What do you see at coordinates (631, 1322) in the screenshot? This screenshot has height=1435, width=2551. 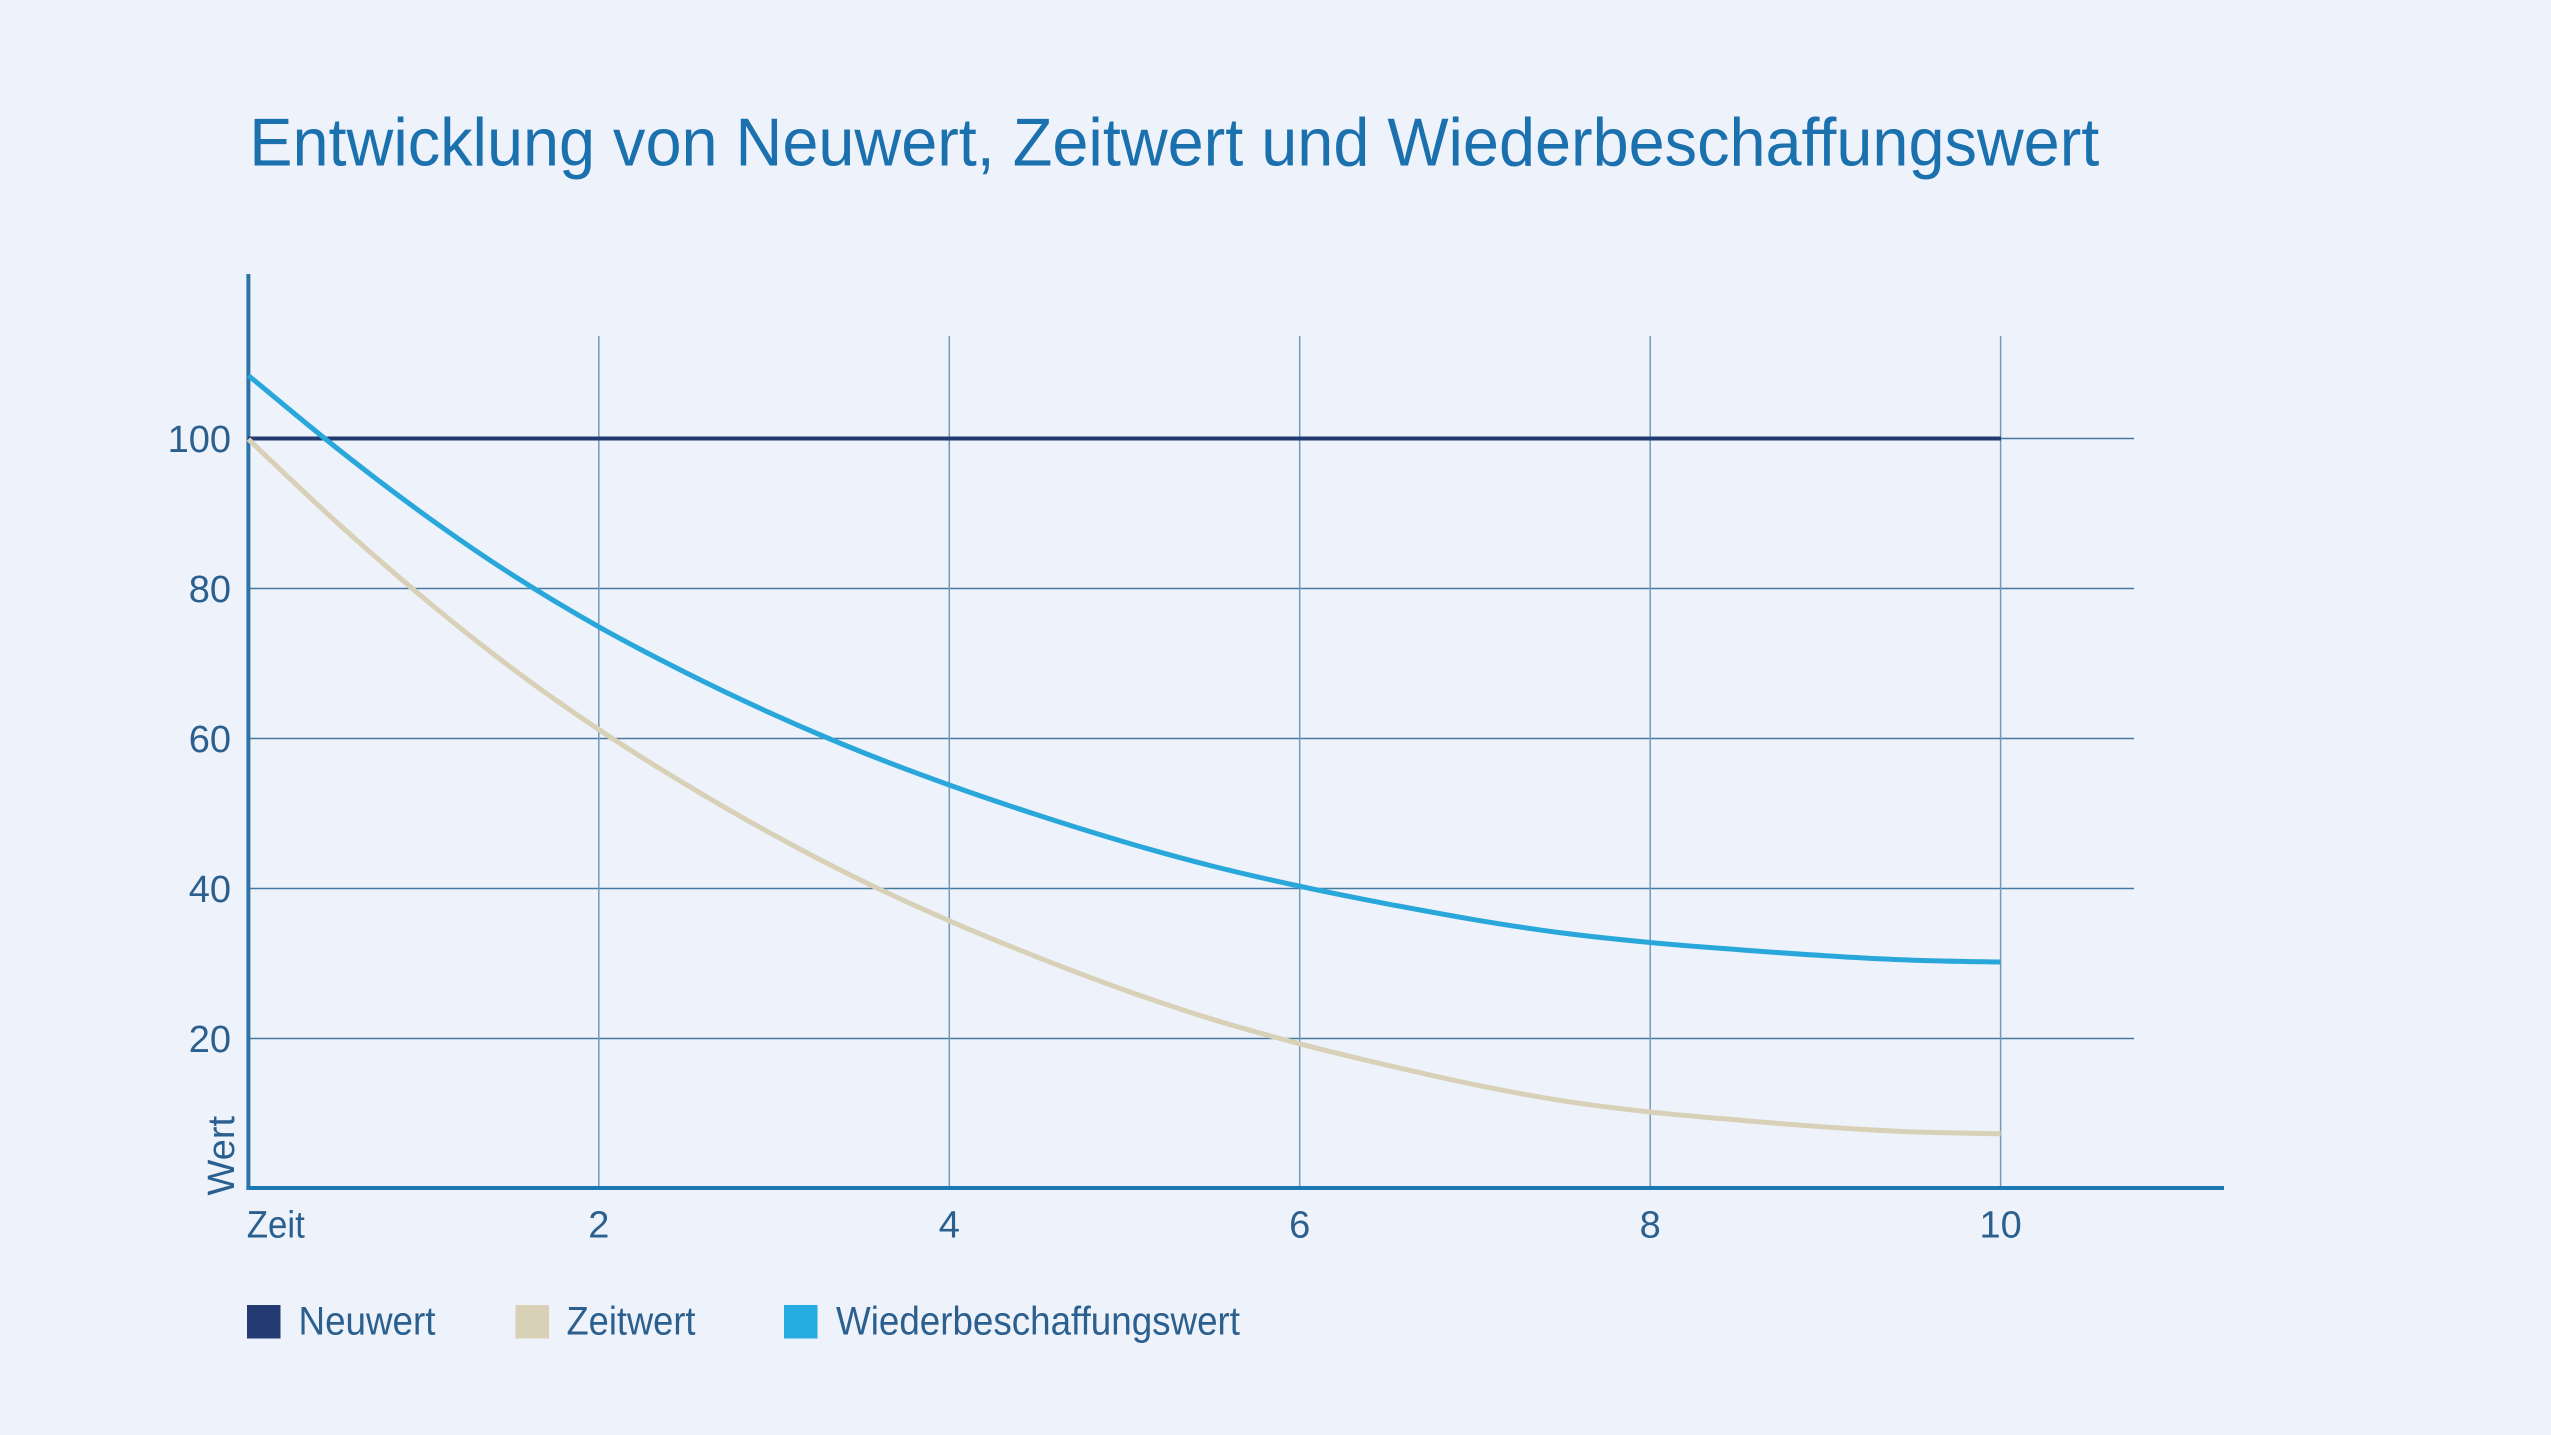 I see `svg-text: Zeitwert` at bounding box center [631, 1322].